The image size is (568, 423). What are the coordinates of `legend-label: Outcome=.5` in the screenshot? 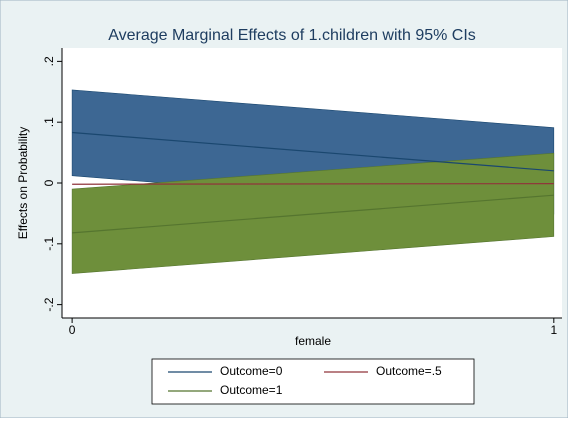 It's located at (409, 371).